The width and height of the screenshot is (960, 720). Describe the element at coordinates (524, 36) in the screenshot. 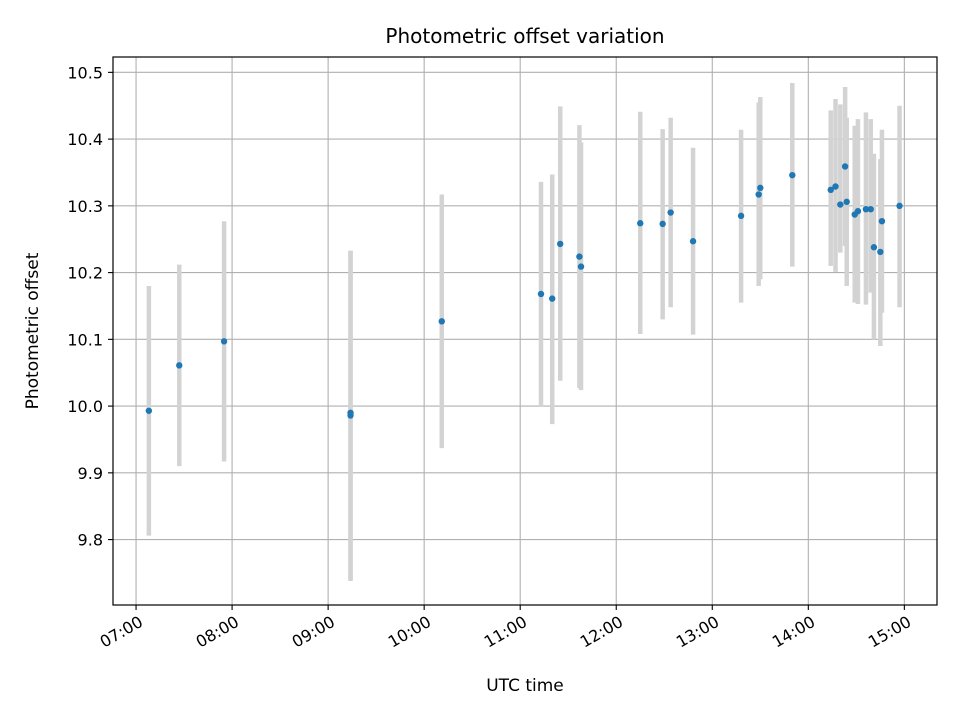

I see `chart-title: Photometric offset variation` at that location.